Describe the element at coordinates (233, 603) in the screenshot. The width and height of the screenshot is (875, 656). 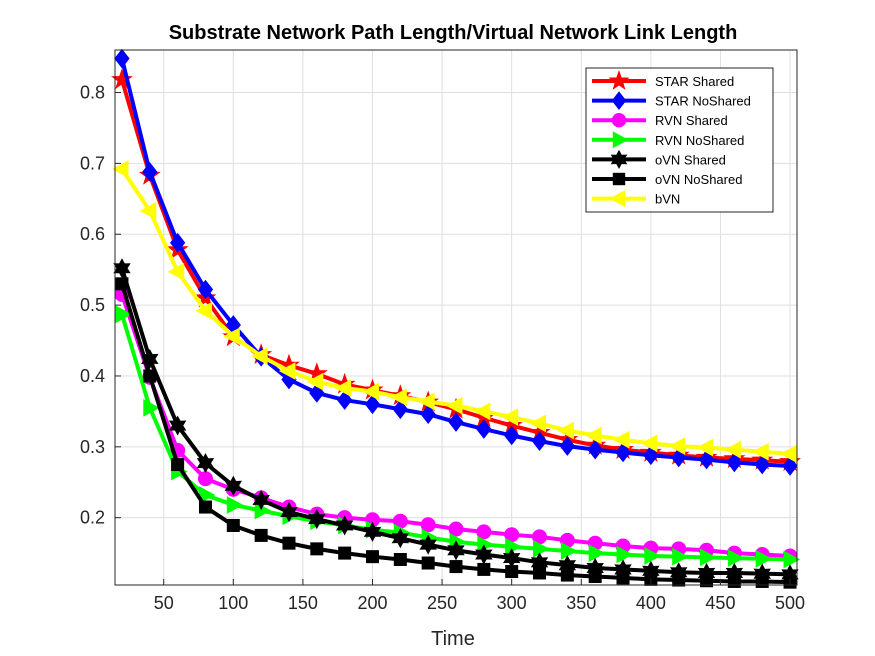
I see `x-tick-label: 100` at that location.